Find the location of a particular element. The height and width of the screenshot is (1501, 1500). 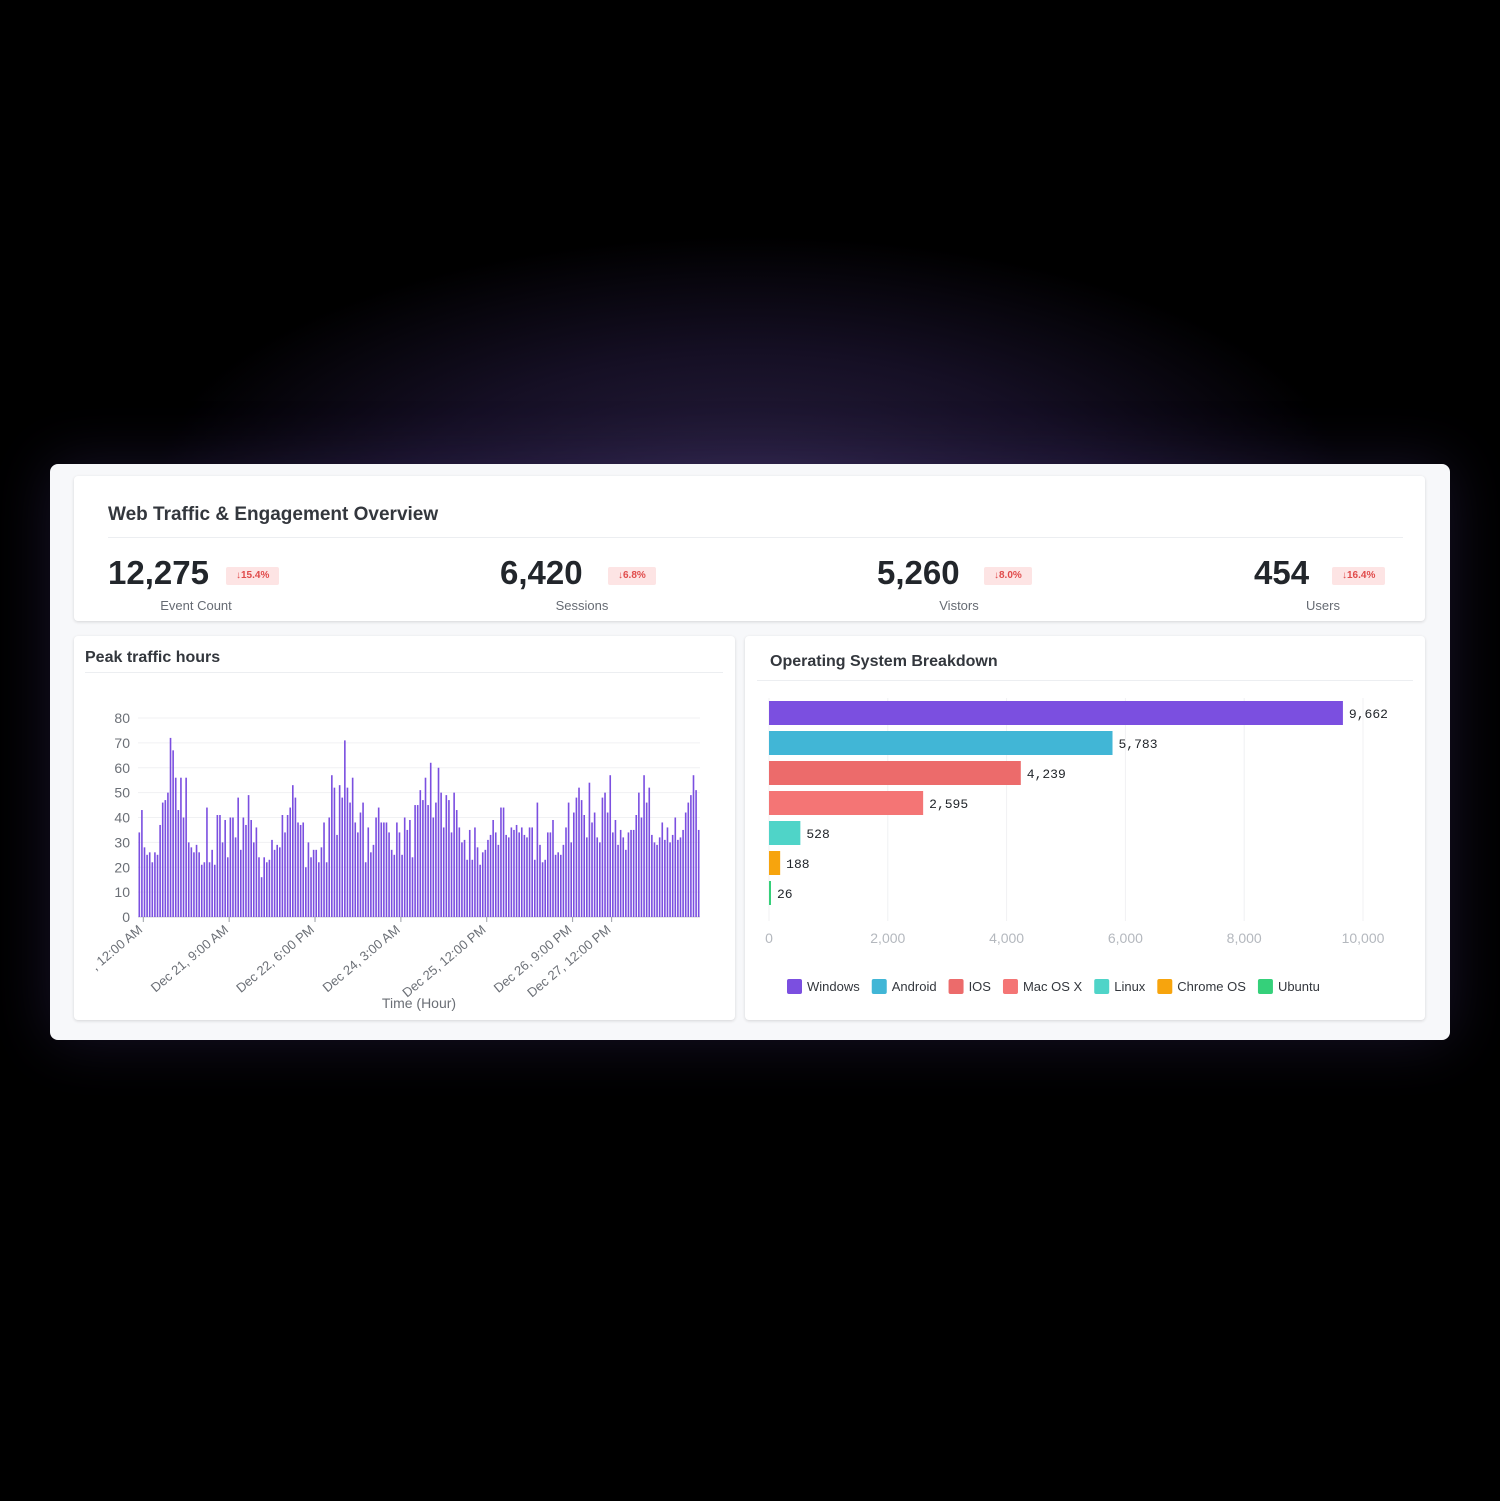

stat-change-badge: ↓16.4% is located at coordinates (1359, 576).